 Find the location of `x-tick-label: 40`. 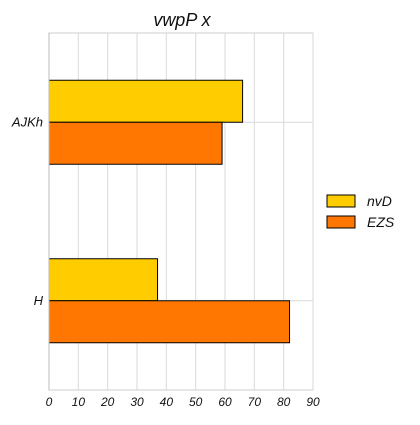

x-tick-label: 40 is located at coordinates (167, 402).